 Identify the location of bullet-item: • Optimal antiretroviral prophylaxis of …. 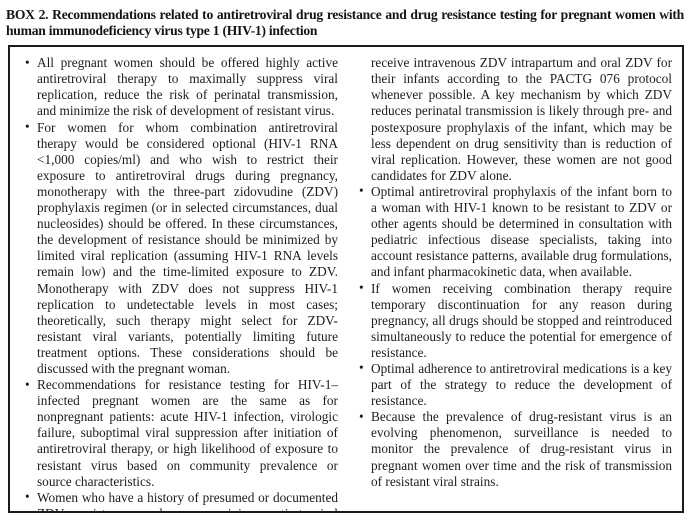
(515, 232).